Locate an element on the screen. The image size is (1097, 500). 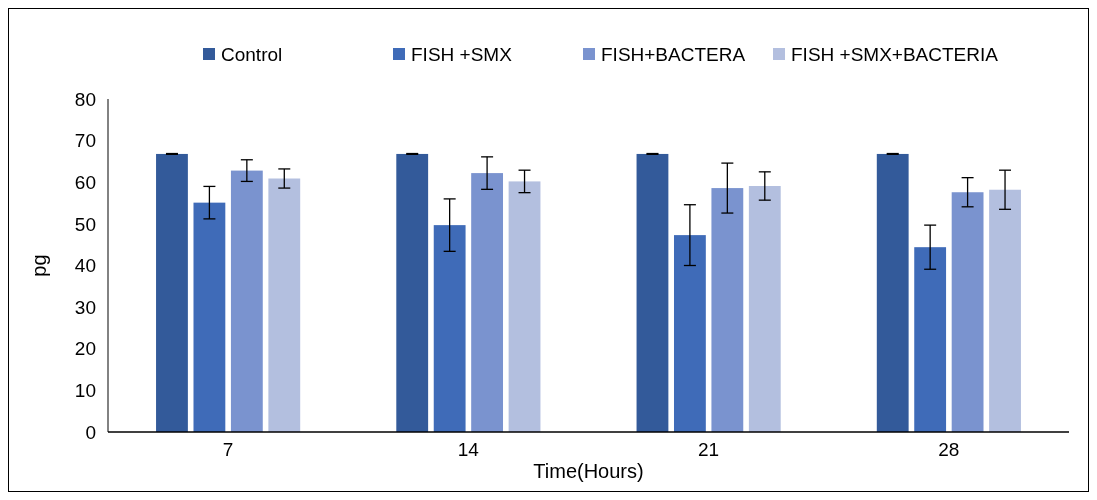
y-tick-label: 40 is located at coordinates (85, 266).